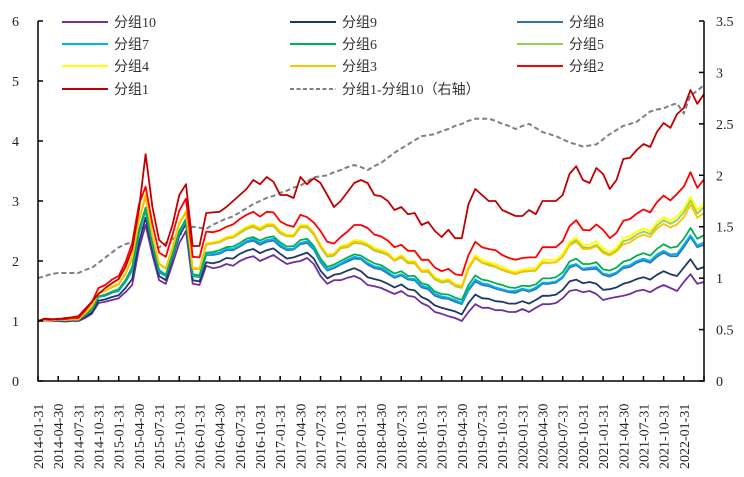  What do you see at coordinates (604, 436) in the screenshot?
I see `x-tick-label: 2021-01-31` at bounding box center [604, 436].